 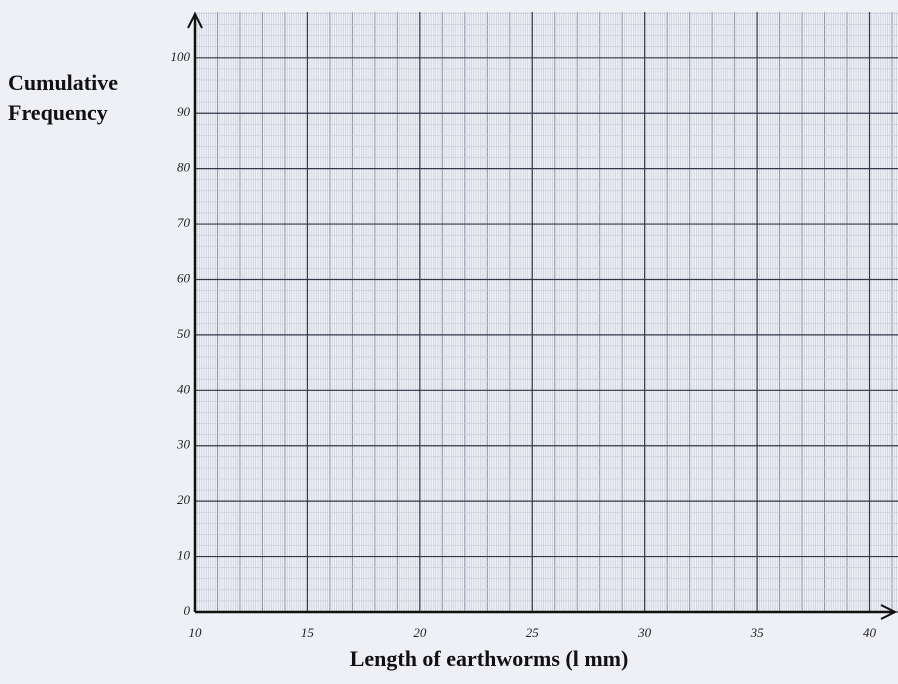 I want to click on y-tick-label: 90, so click(x=184, y=111).